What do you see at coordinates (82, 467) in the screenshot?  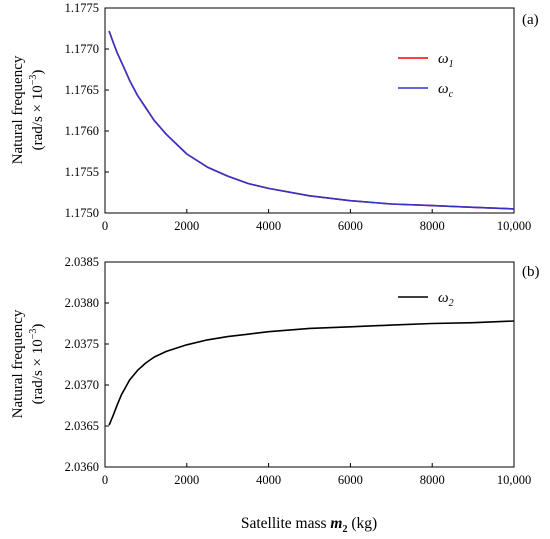 I see `panel-b-ytick-label: 2.0360` at bounding box center [82, 467].